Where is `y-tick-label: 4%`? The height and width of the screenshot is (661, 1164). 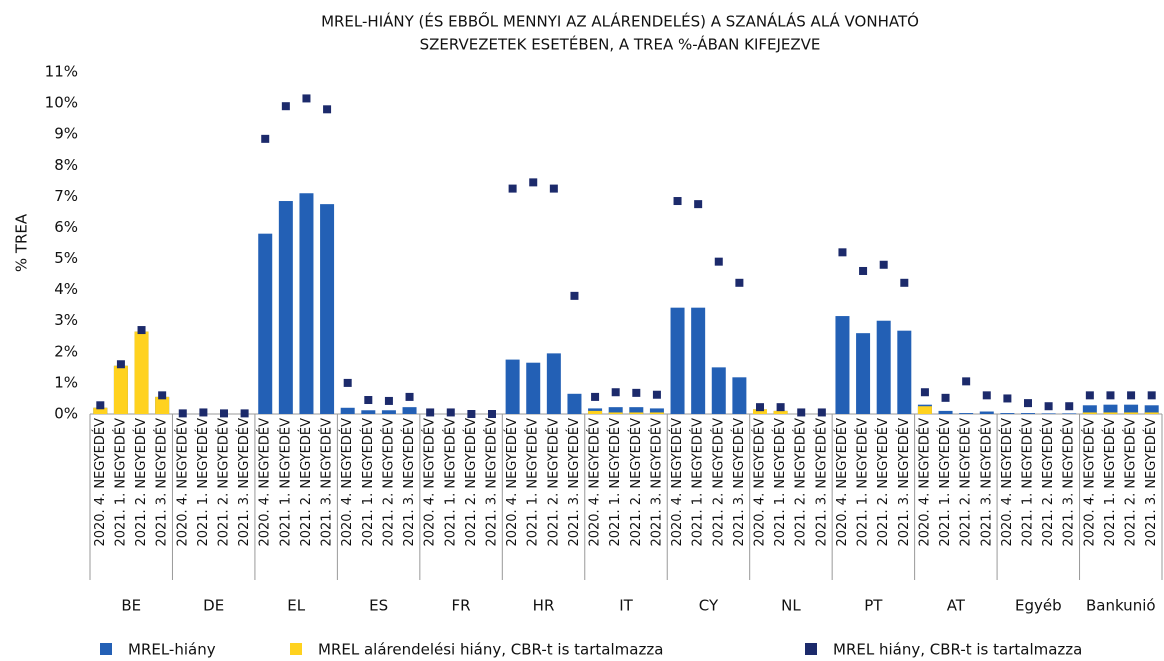 y-tick-label: 4% is located at coordinates (66, 289).